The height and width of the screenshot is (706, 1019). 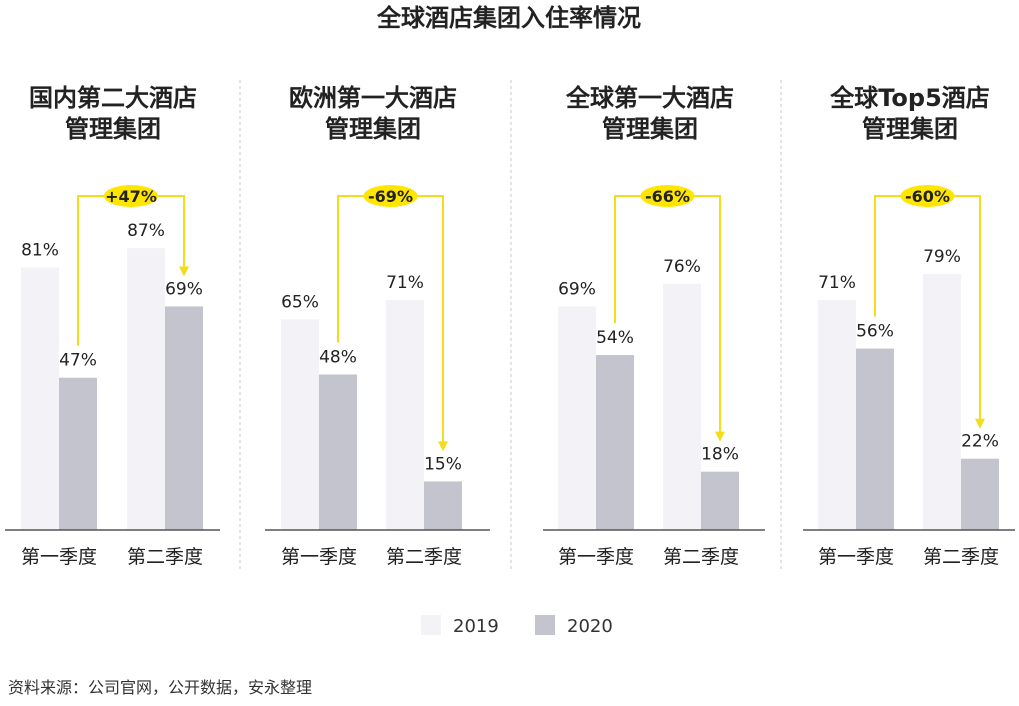 What do you see at coordinates (508, 18) in the screenshot?
I see `chart-title: 全球酒店集团入住率情况` at bounding box center [508, 18].